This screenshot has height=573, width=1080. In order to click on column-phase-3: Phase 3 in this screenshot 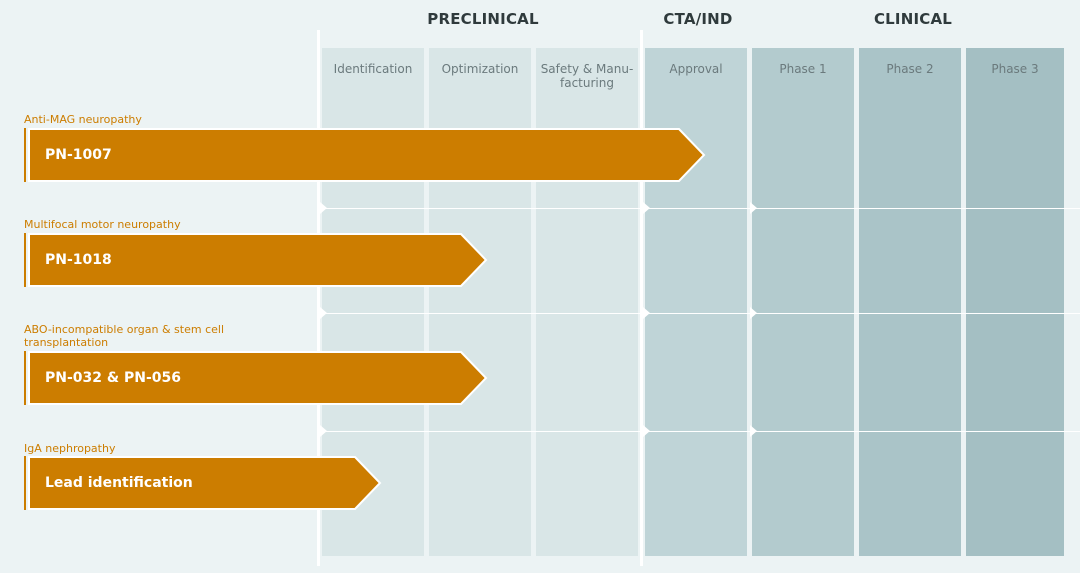, I will do `click(1015, 302)`.